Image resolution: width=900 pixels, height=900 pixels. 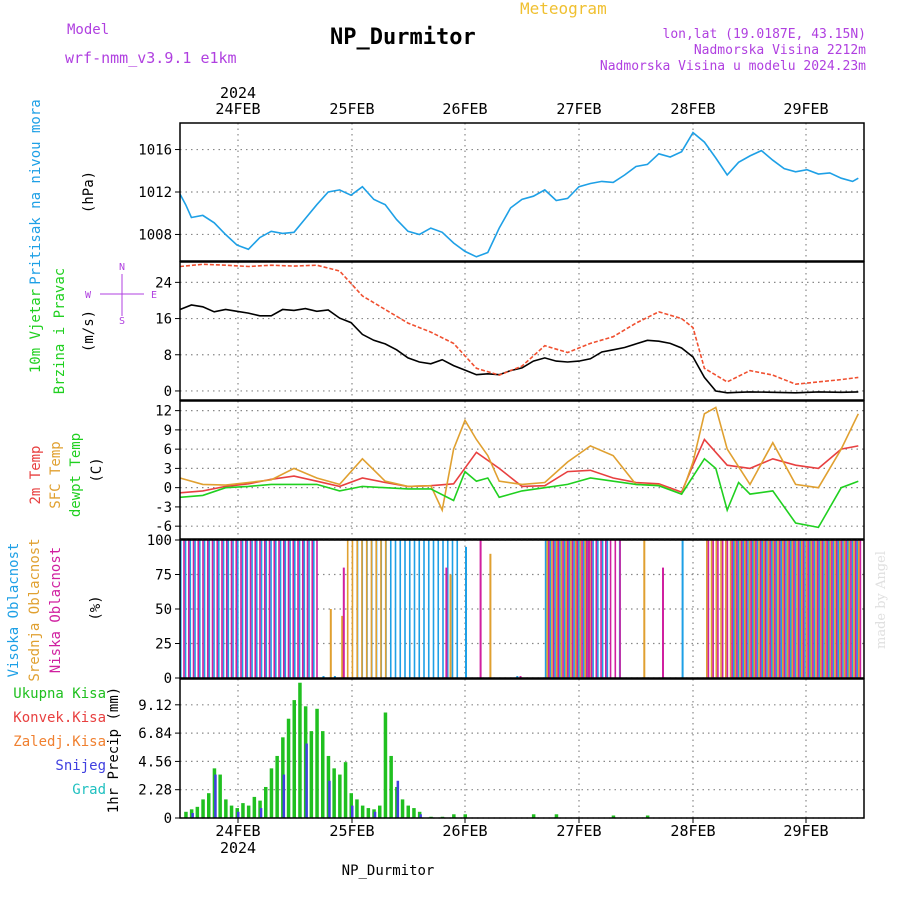 What do you see at coordinates (510, 331) in the screenshot?
I see `panel-wind: 0 8 16 24` at bounding box center [510, 331].